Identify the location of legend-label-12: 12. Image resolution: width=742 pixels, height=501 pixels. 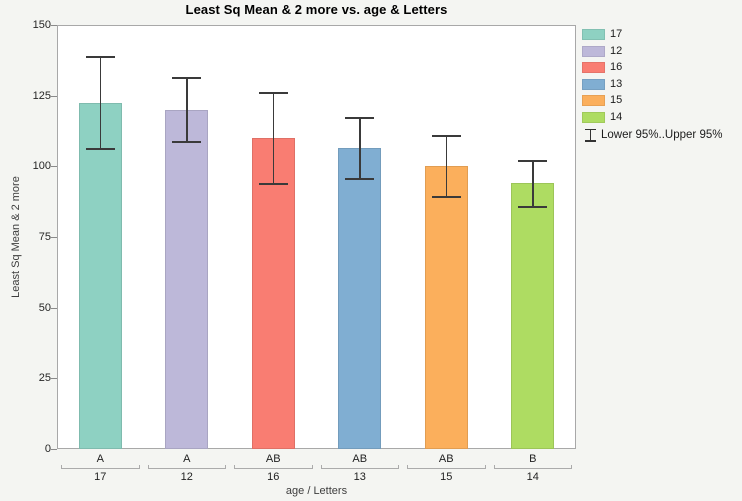
(616, 50).